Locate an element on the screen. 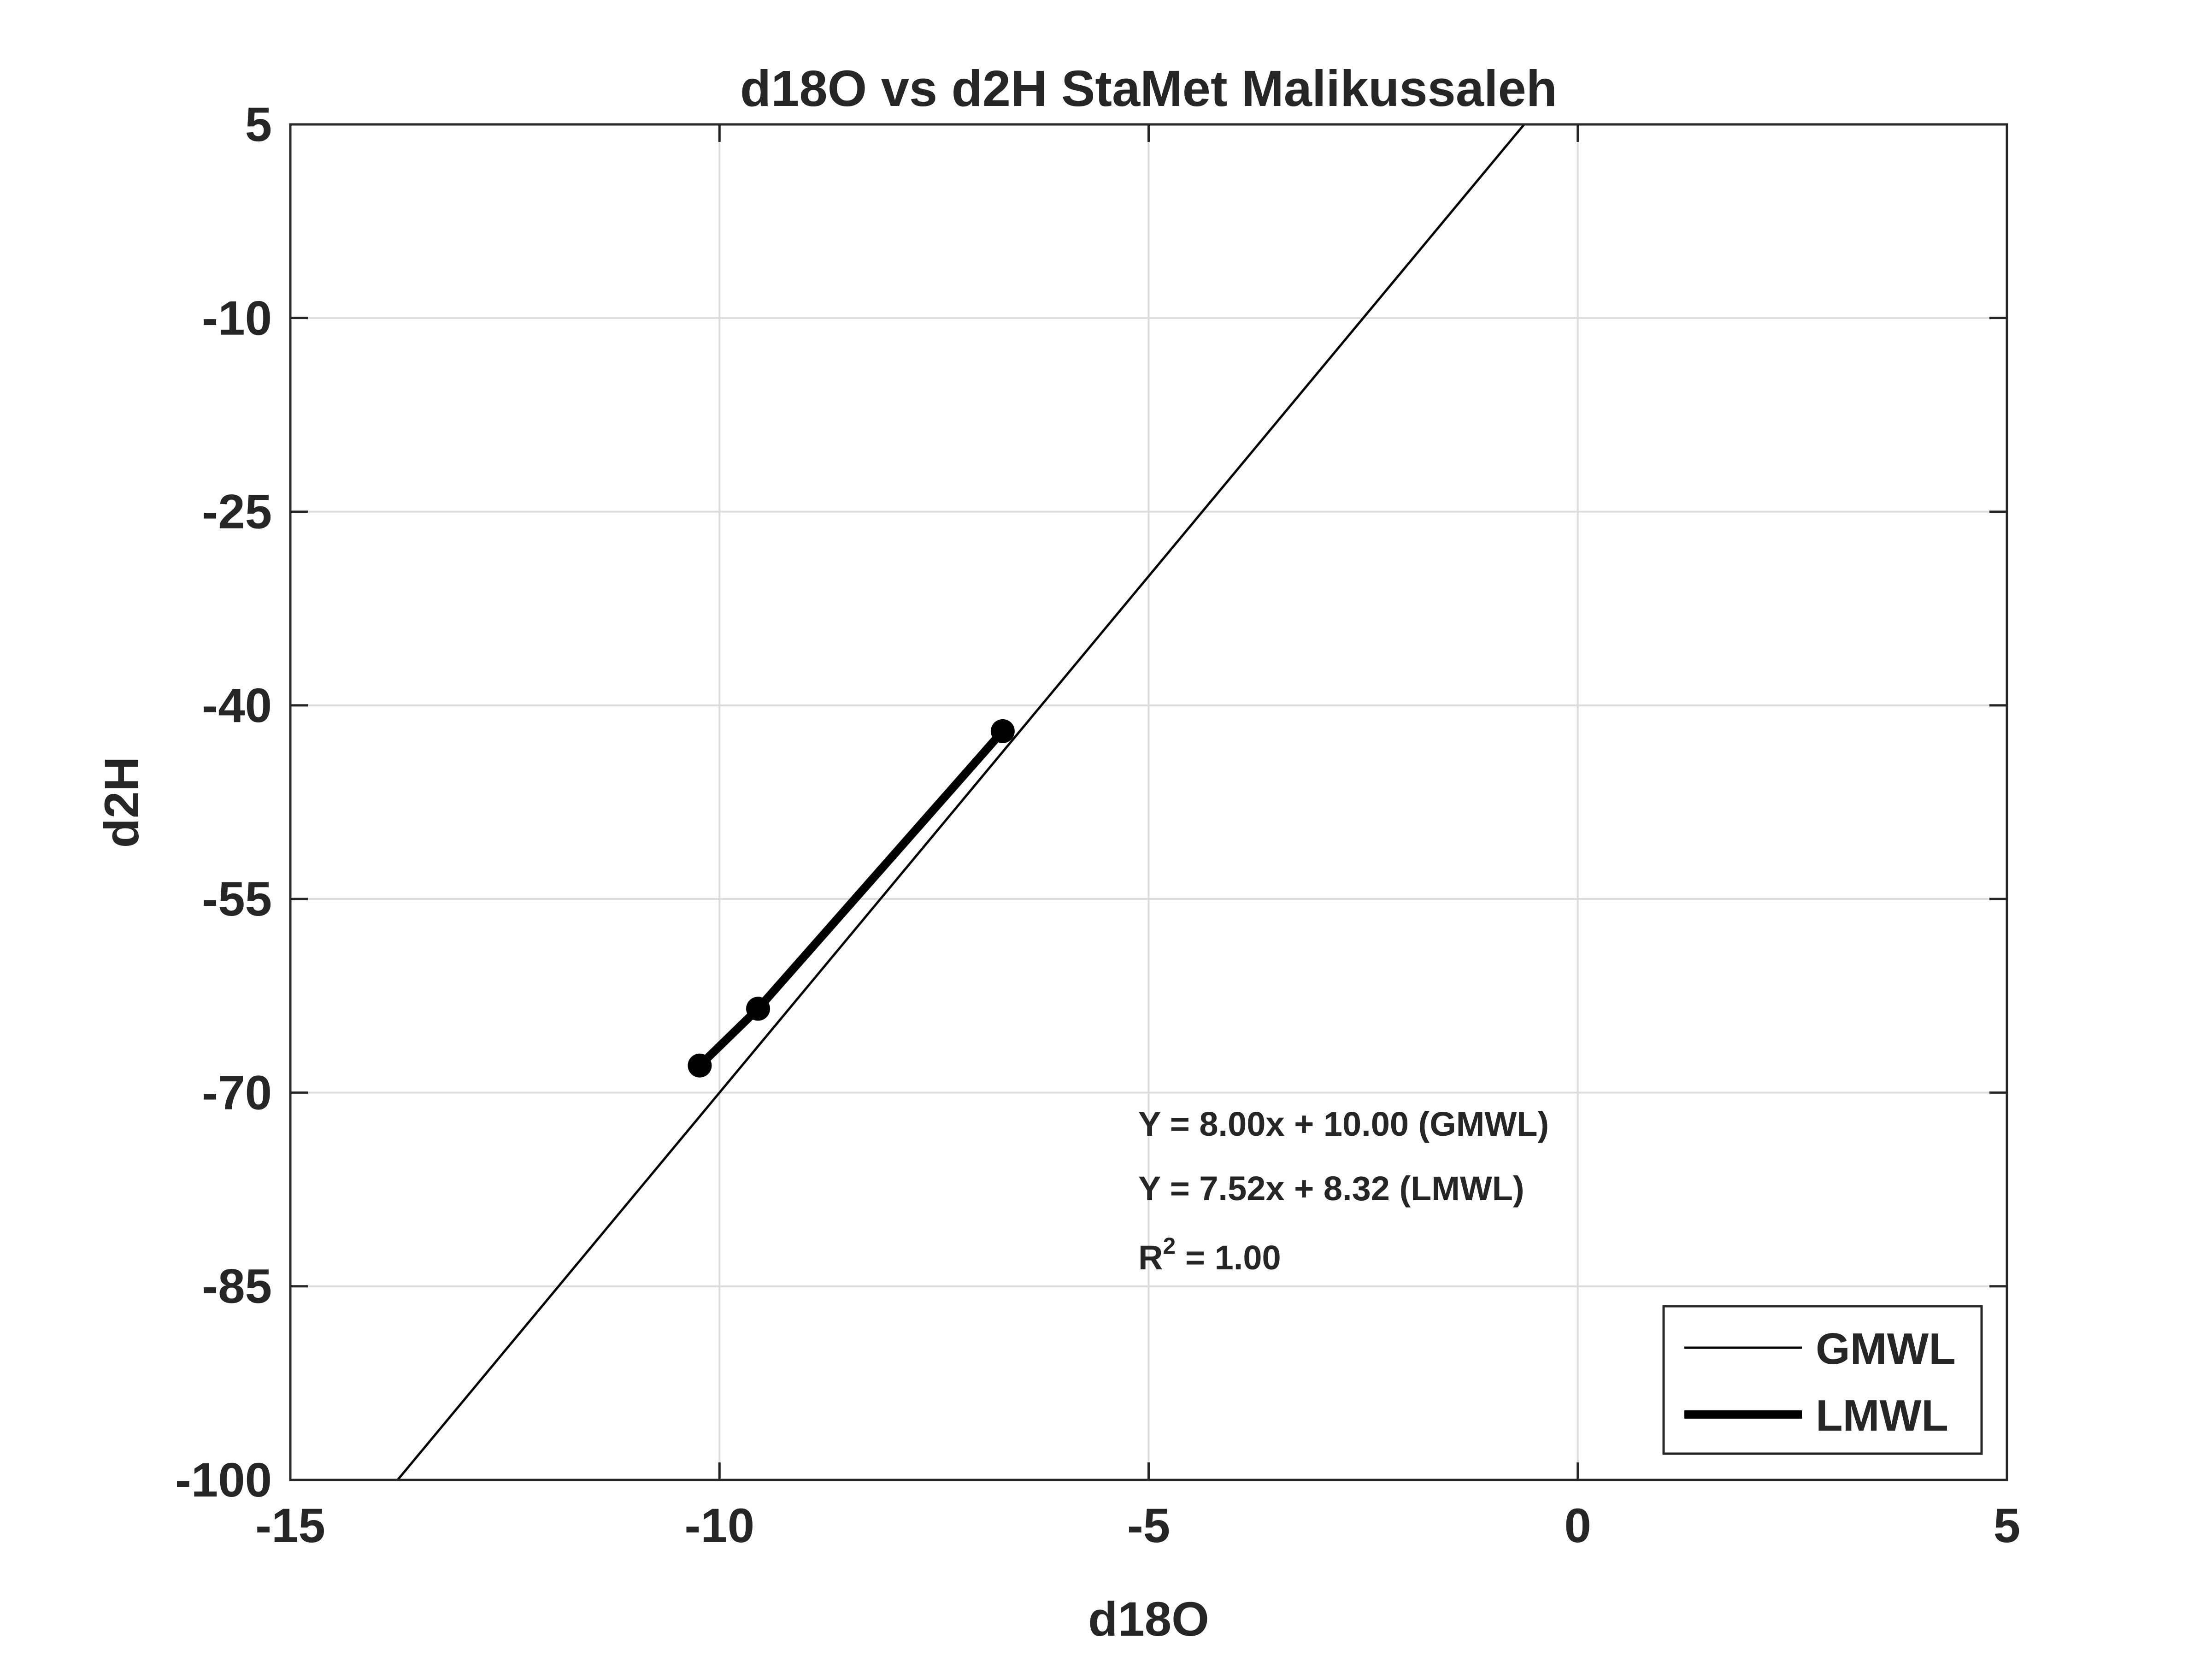  x-tick-label: 0 is located at coordinates (1578, 1526).